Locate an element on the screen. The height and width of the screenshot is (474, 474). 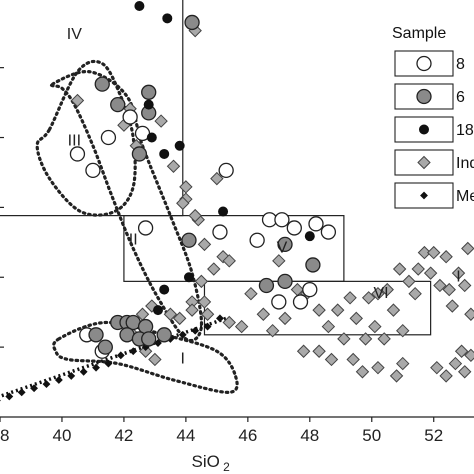
legend-label-3: Ind is located at coordinates (465, 163).